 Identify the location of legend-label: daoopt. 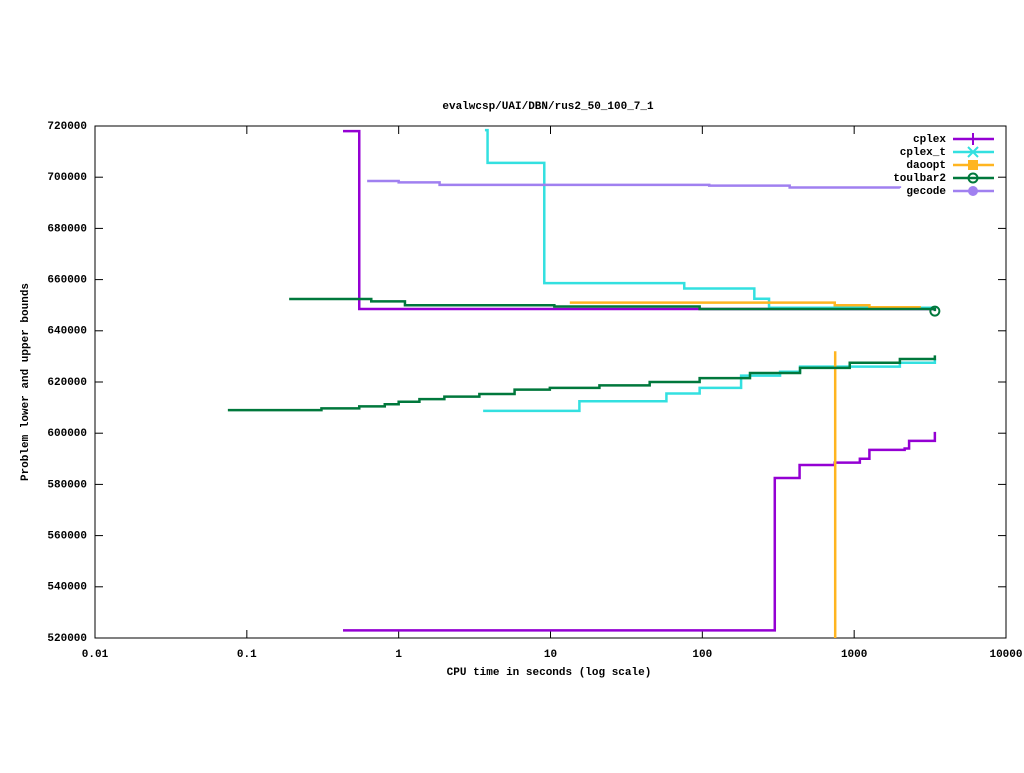
(926, 166).